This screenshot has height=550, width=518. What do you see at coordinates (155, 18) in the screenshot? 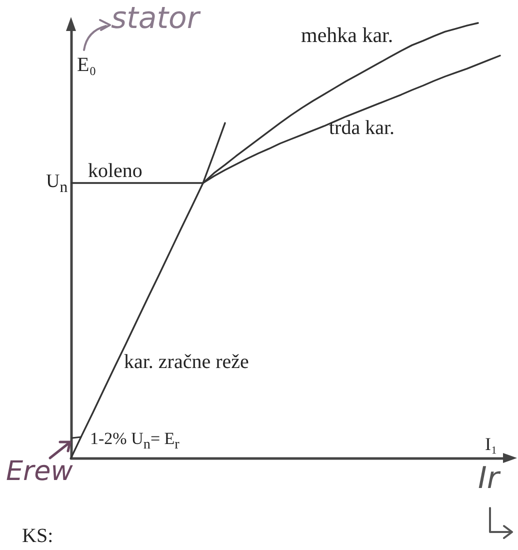
I see `annotation: stator` at bounding box center [155, 18].